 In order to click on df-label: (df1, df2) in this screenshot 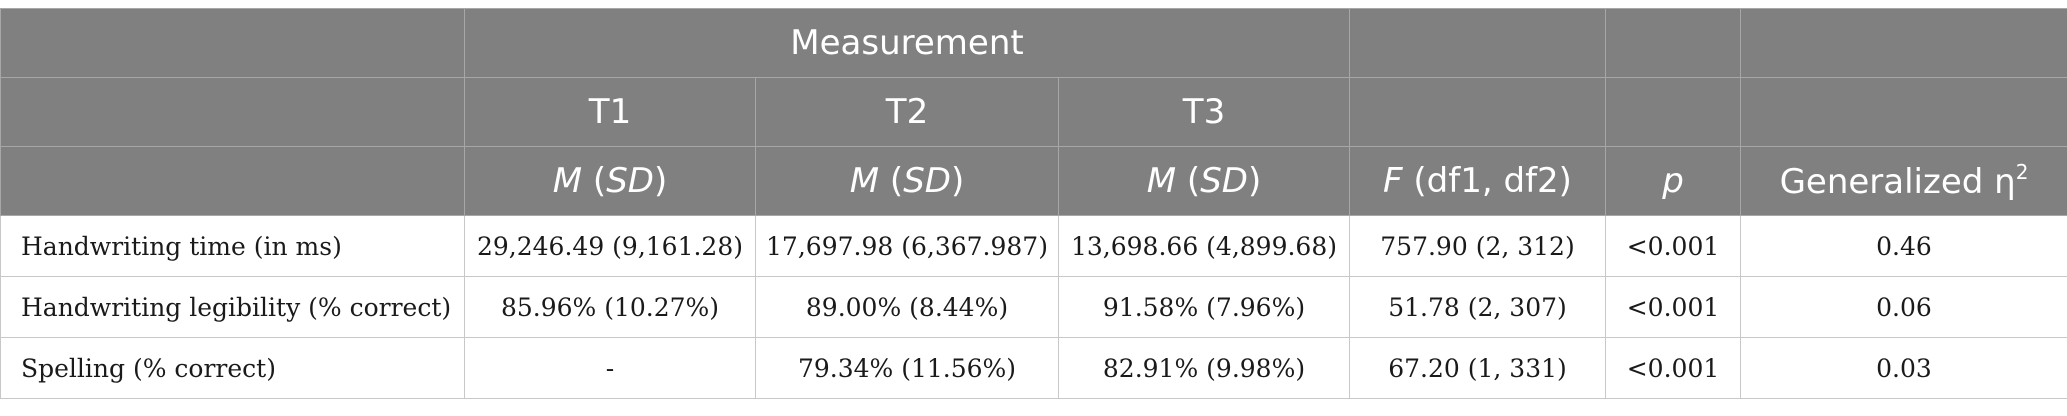, I will do `click(1487, 181)`.